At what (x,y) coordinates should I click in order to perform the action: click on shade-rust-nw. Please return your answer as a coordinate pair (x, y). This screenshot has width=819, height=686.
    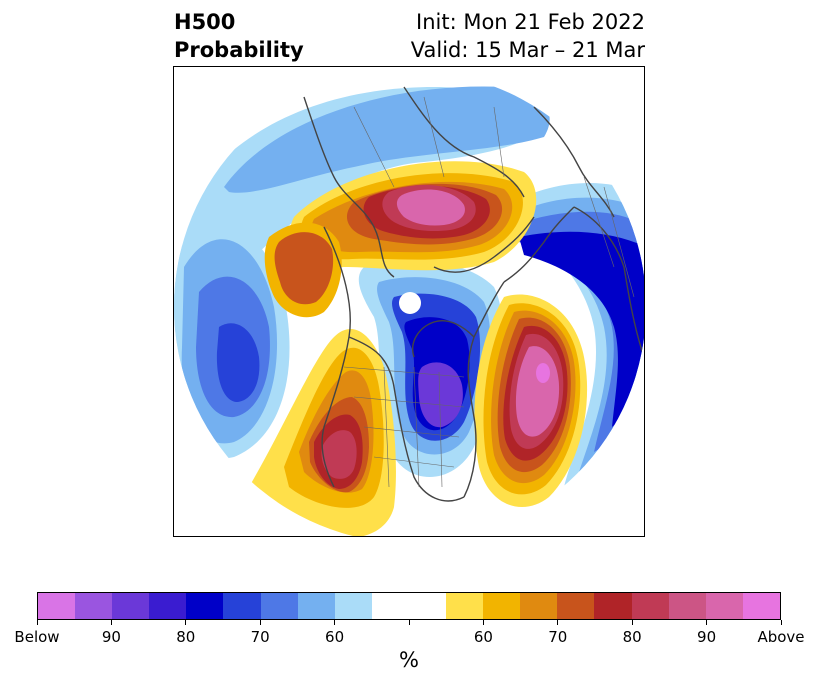
    Looking at the image, I should click on (304, 268).